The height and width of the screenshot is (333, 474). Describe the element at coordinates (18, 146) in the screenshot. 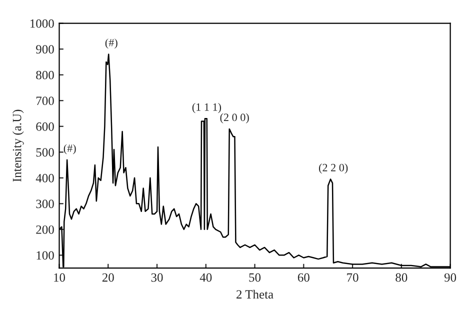

I see `y-axis-title: Intensity (a.U)` at that location.